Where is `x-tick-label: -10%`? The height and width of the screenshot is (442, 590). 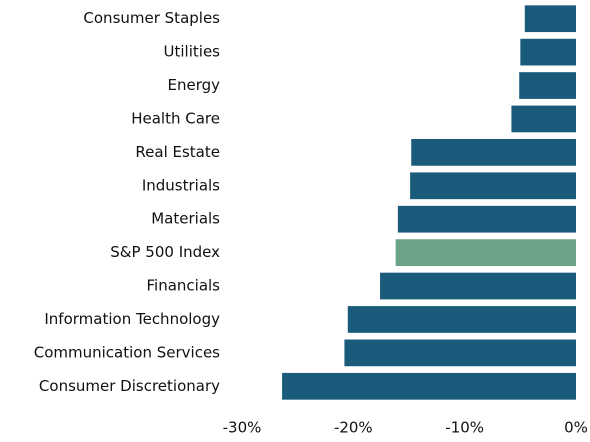
x-tick-label: -10% is located at coordinates (464, 428).